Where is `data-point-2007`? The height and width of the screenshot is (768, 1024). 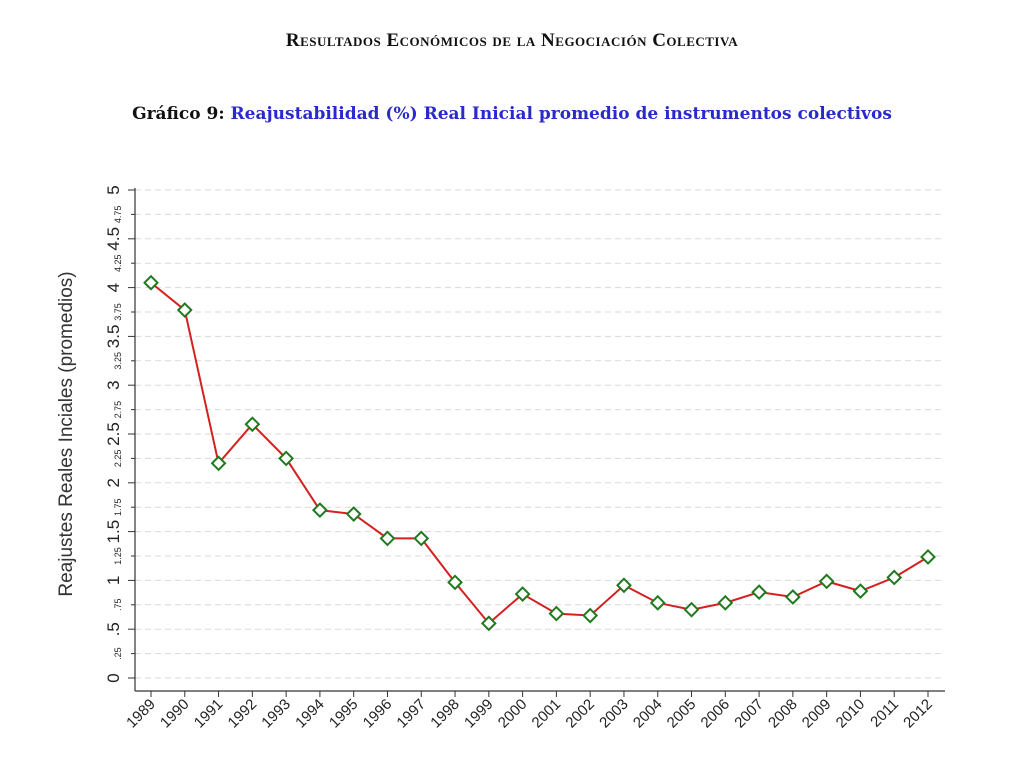 data-point-2007 is located at coordinates (759, 592).